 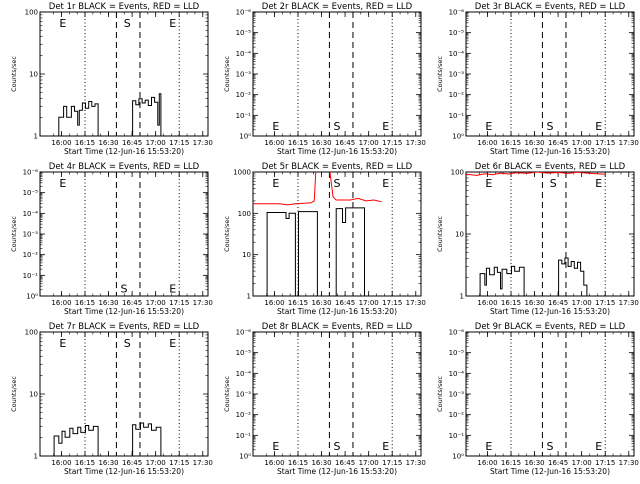 What do you see at coordinates (550, 167) in the screenshot?
I see `chart-title: Det 6r BLACK = Events, RED = LLD` at bounding box center [550, 167].